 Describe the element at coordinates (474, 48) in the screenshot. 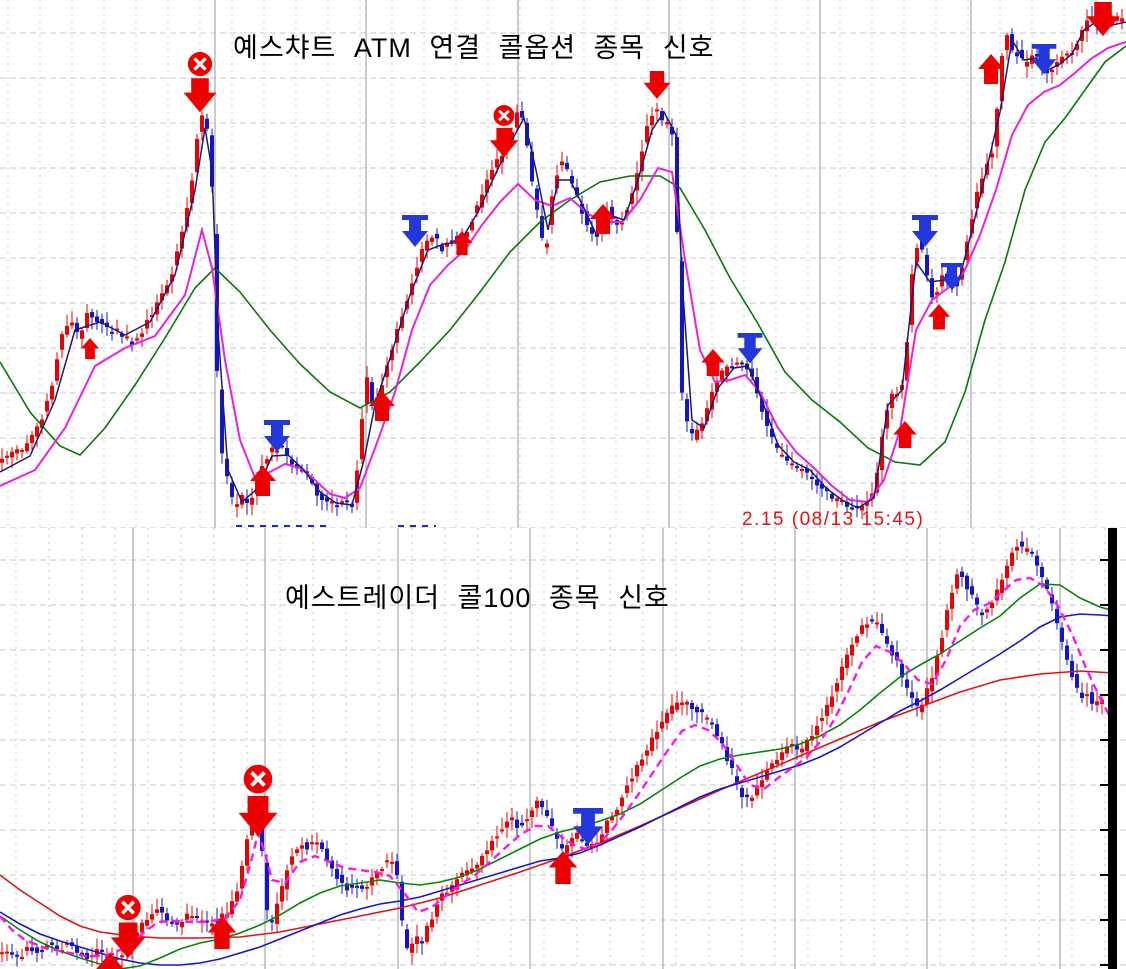

I see `top-chart-title: 예스챠트 ATM 연결 콜옵션 종목 신호` at that location.